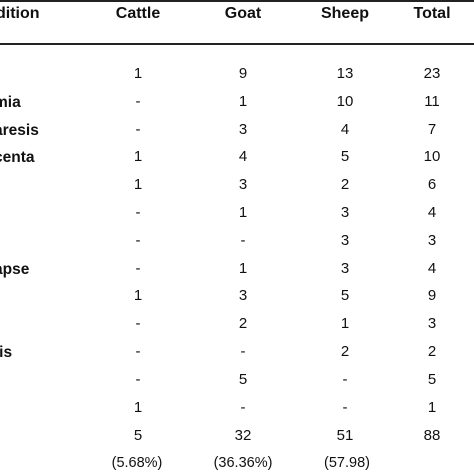 The height and width of the screenshot is (474, 474). Describe the element at coordinates (243, 463) in the screenshot. I see `pct-goat: (36.36%)` at that location.